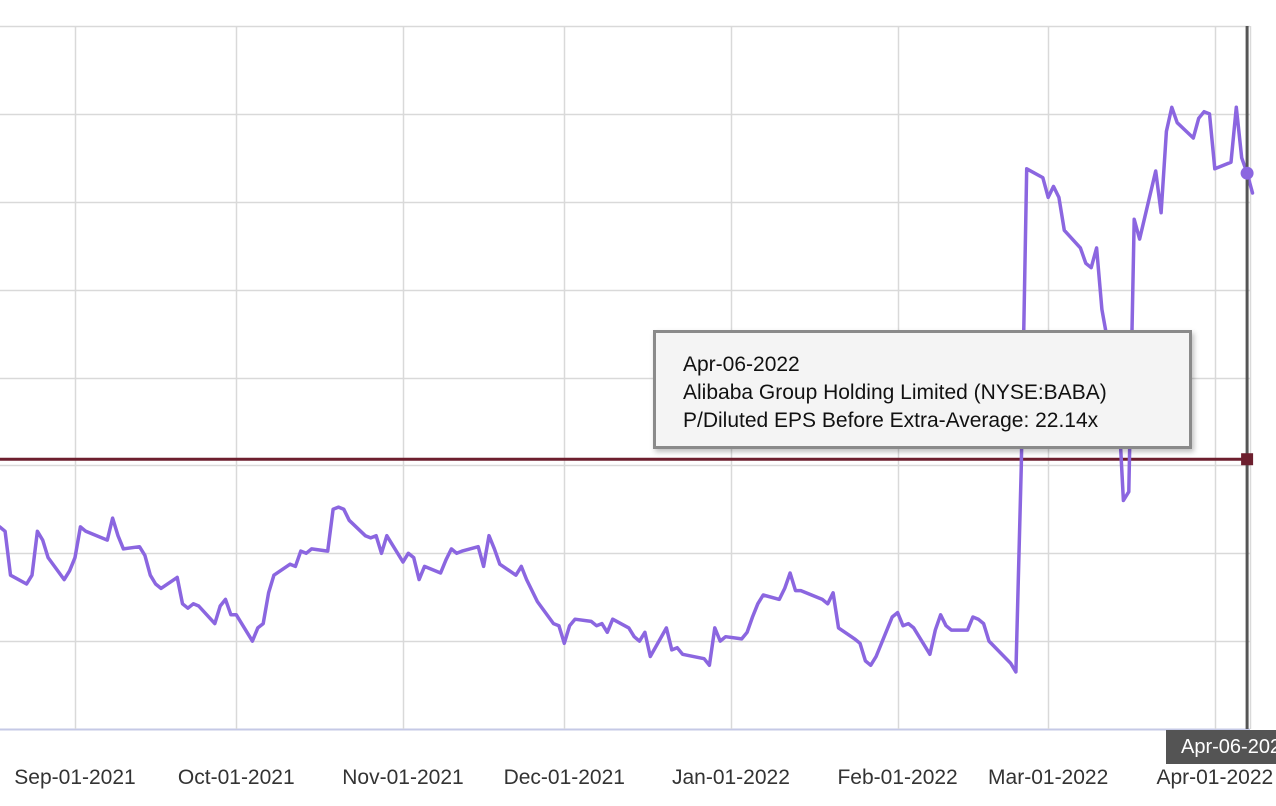 The image size is (1276, 806). I want to click on x-tick-label: Dec-01-2021, so click(564, 777).